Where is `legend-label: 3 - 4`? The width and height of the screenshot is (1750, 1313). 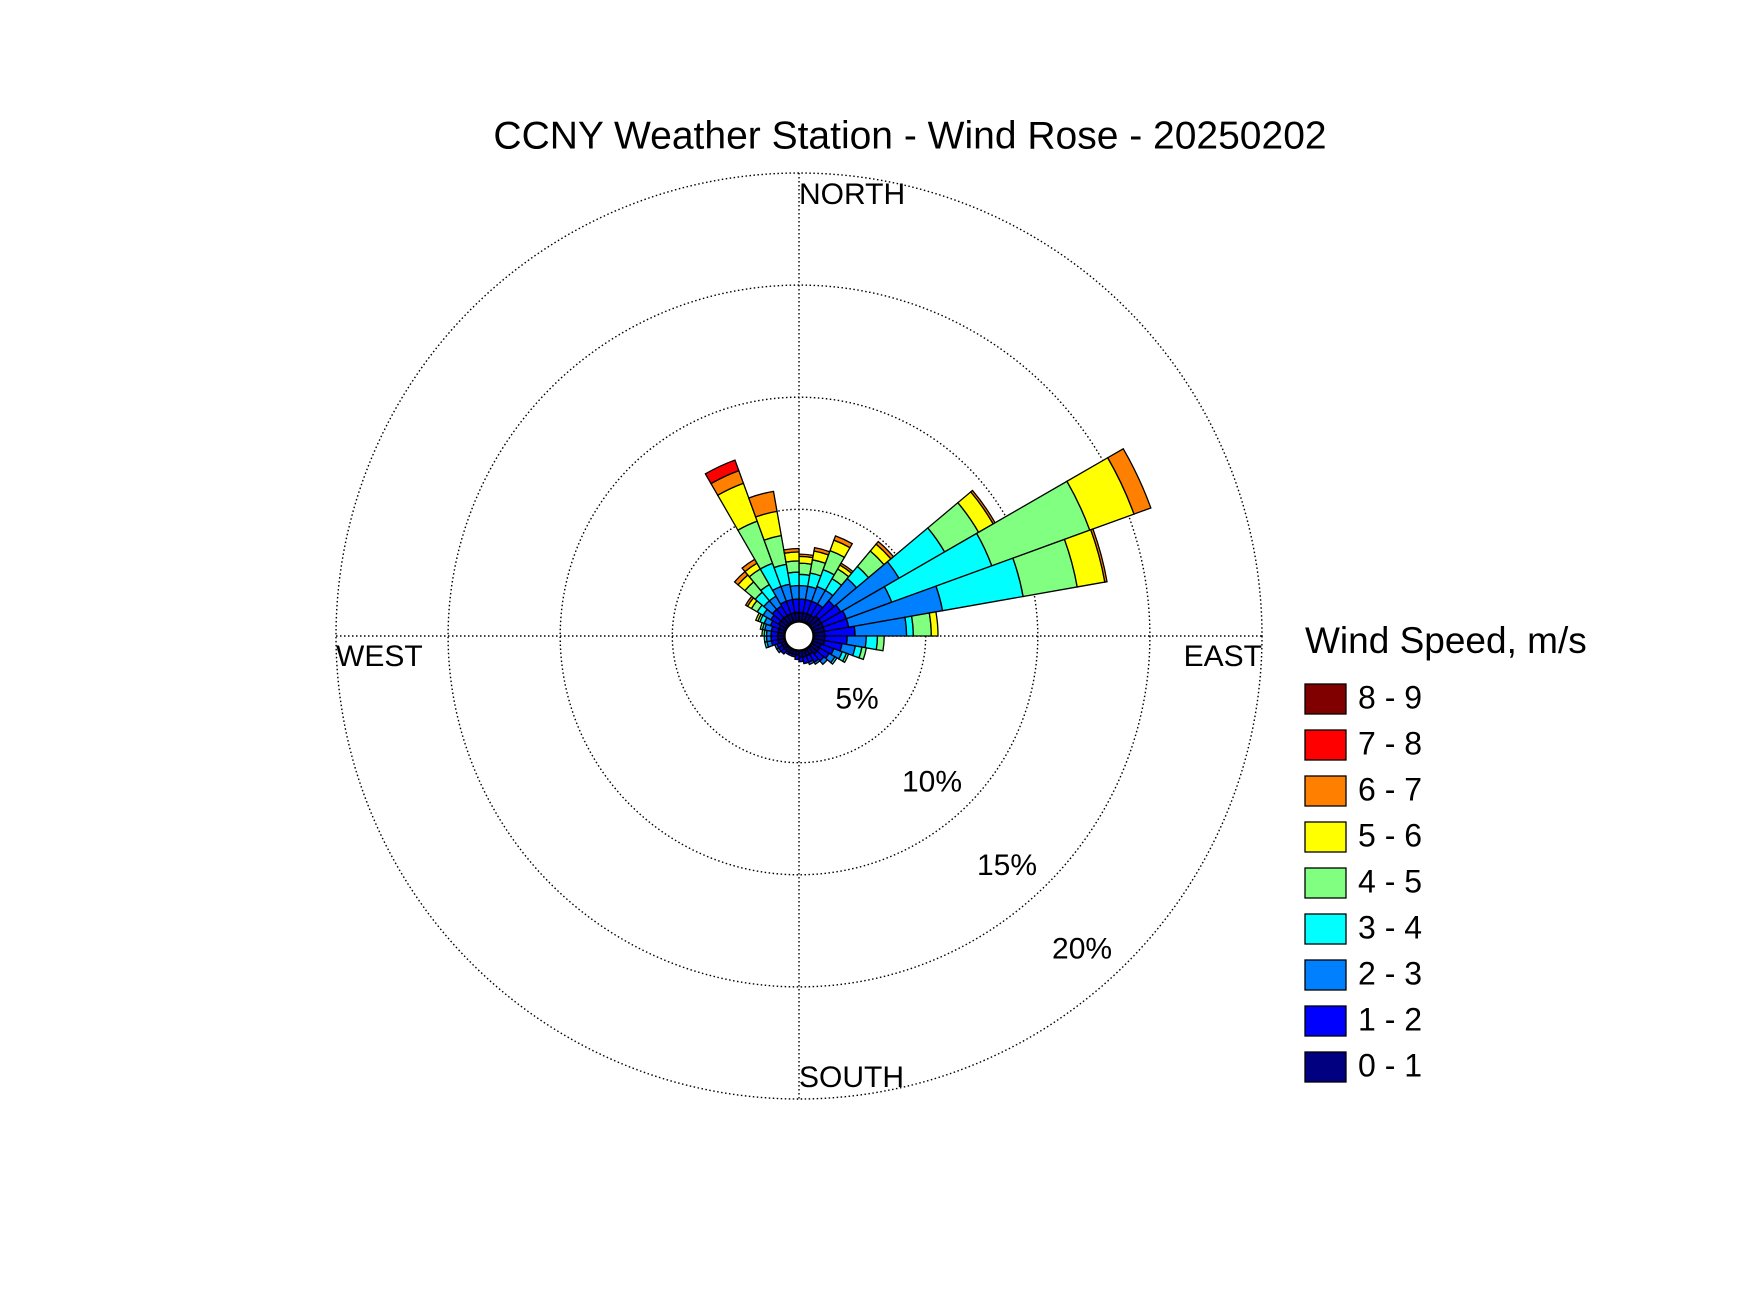 legend-label: 3 - 4 is located at coordinates (1390, 927).